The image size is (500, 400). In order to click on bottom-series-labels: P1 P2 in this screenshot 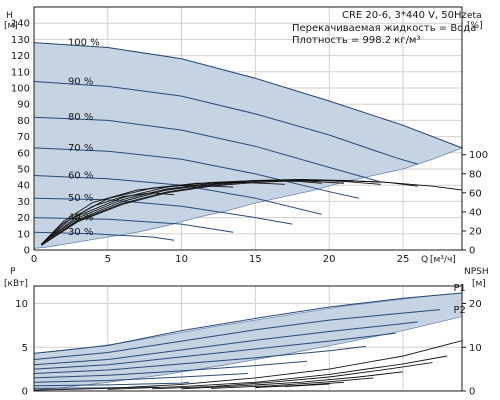, I will do `click(459, 299)`.